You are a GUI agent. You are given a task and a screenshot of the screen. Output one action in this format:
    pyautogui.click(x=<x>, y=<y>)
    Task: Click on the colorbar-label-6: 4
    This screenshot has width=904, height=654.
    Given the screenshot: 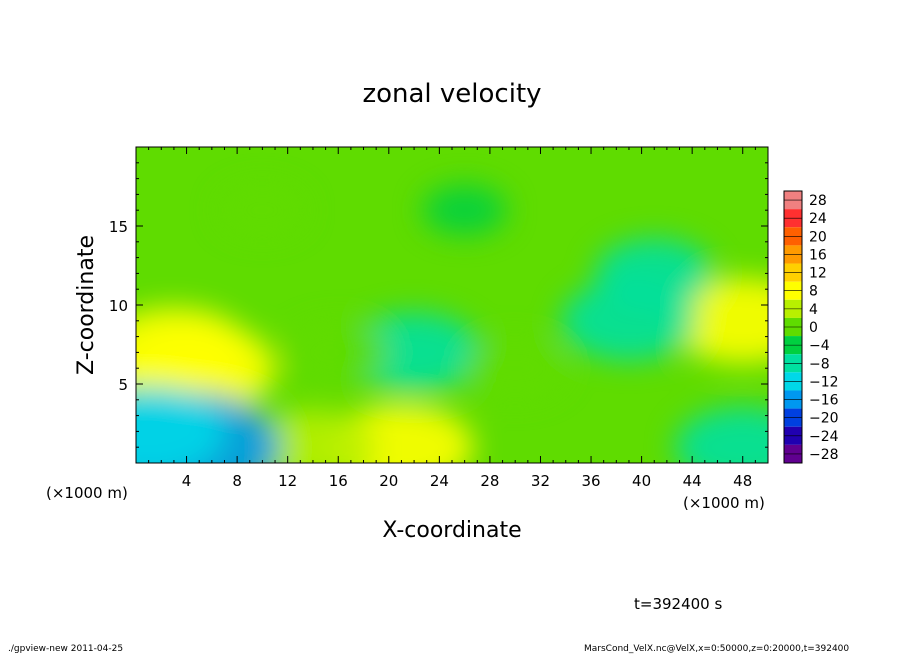 What is the action you would take?
    pyautogui.click(x=813, y=310)
    